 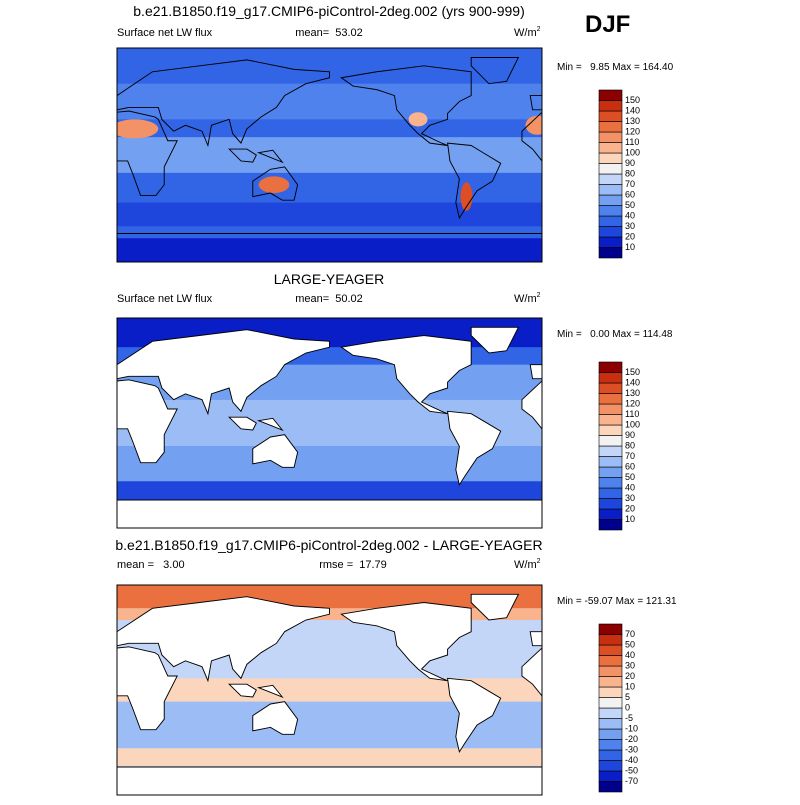 What do you see at coordinates (631, 728) in the screenshot?
I see `colorbar-label: -10` at bounding box center [631, 728].